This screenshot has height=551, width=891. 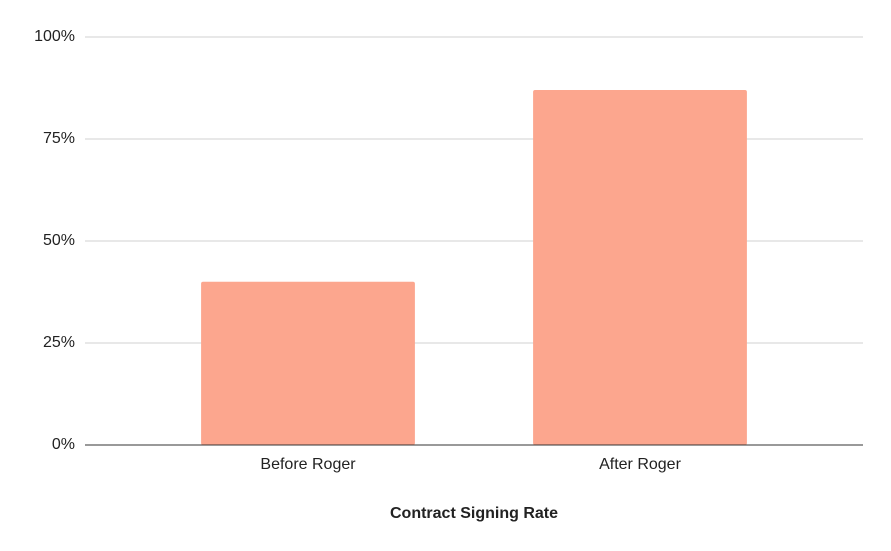 What do you see at coordinates (59, 138) in the screenshot?
I see `y-tick-label: 75%` at bounding box center [59, 138].